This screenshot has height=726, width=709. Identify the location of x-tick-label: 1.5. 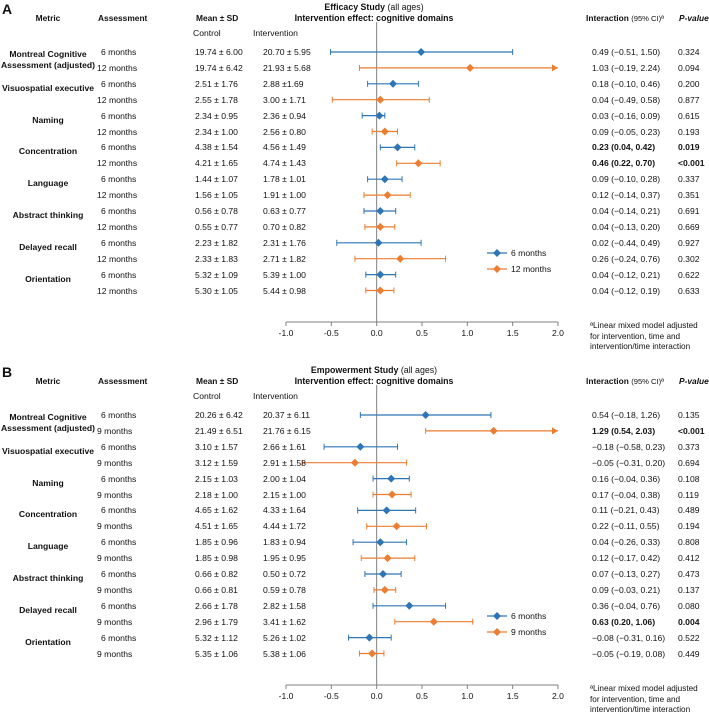
(513, 333).